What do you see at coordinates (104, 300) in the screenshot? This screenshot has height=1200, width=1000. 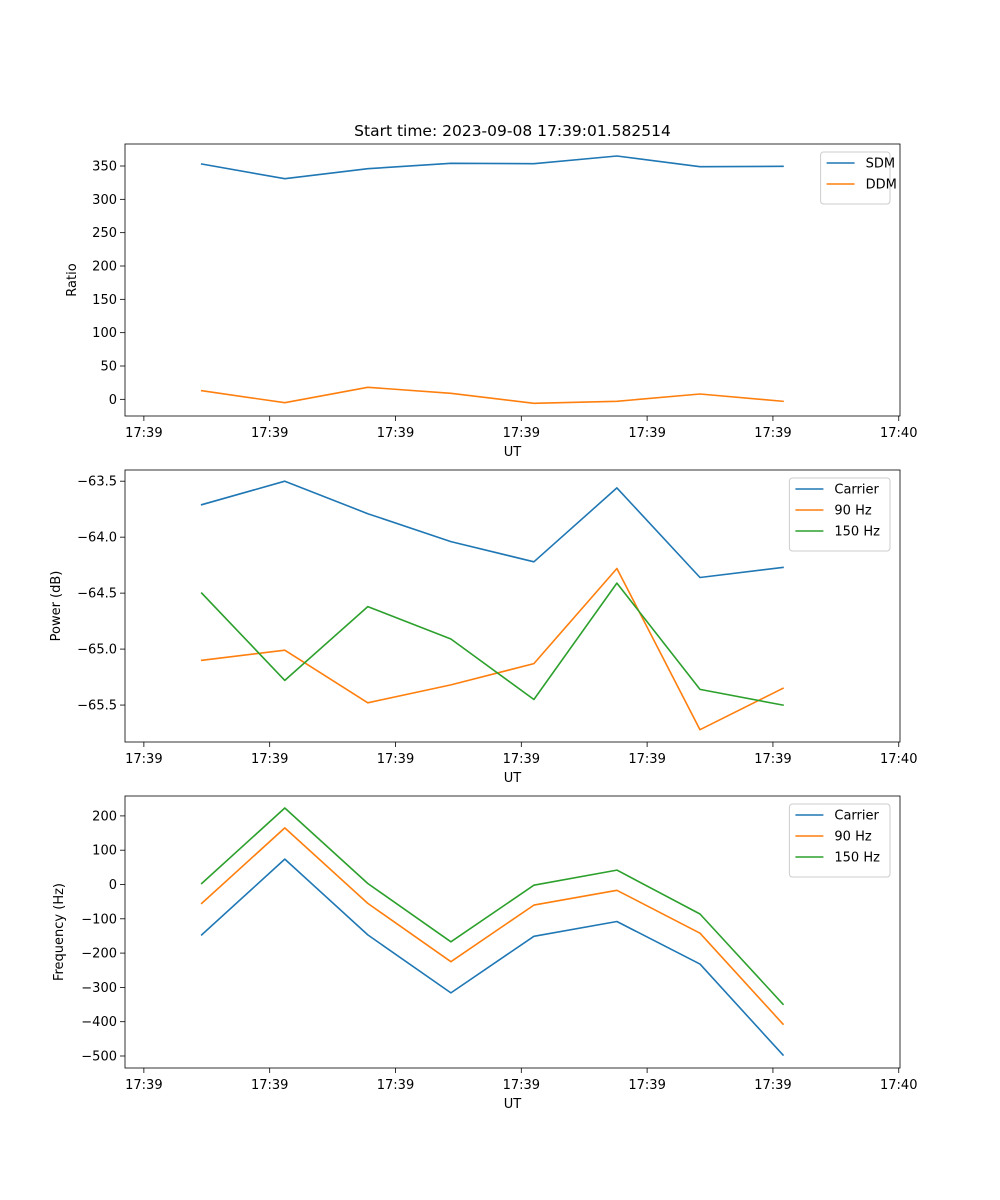 I see `y-tick-label: 150` at bounding box center [104, 300].